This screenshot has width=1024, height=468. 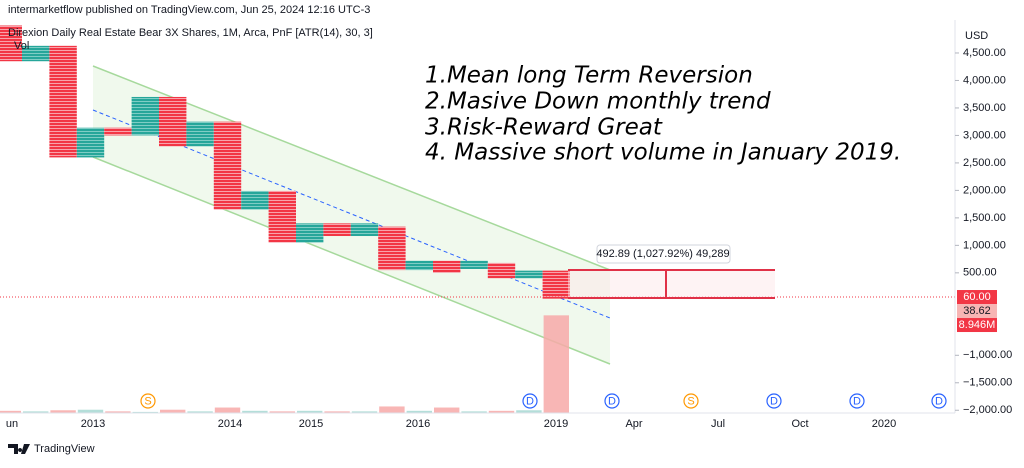 I want to click on currency: USD, so click(x=976, y=36).